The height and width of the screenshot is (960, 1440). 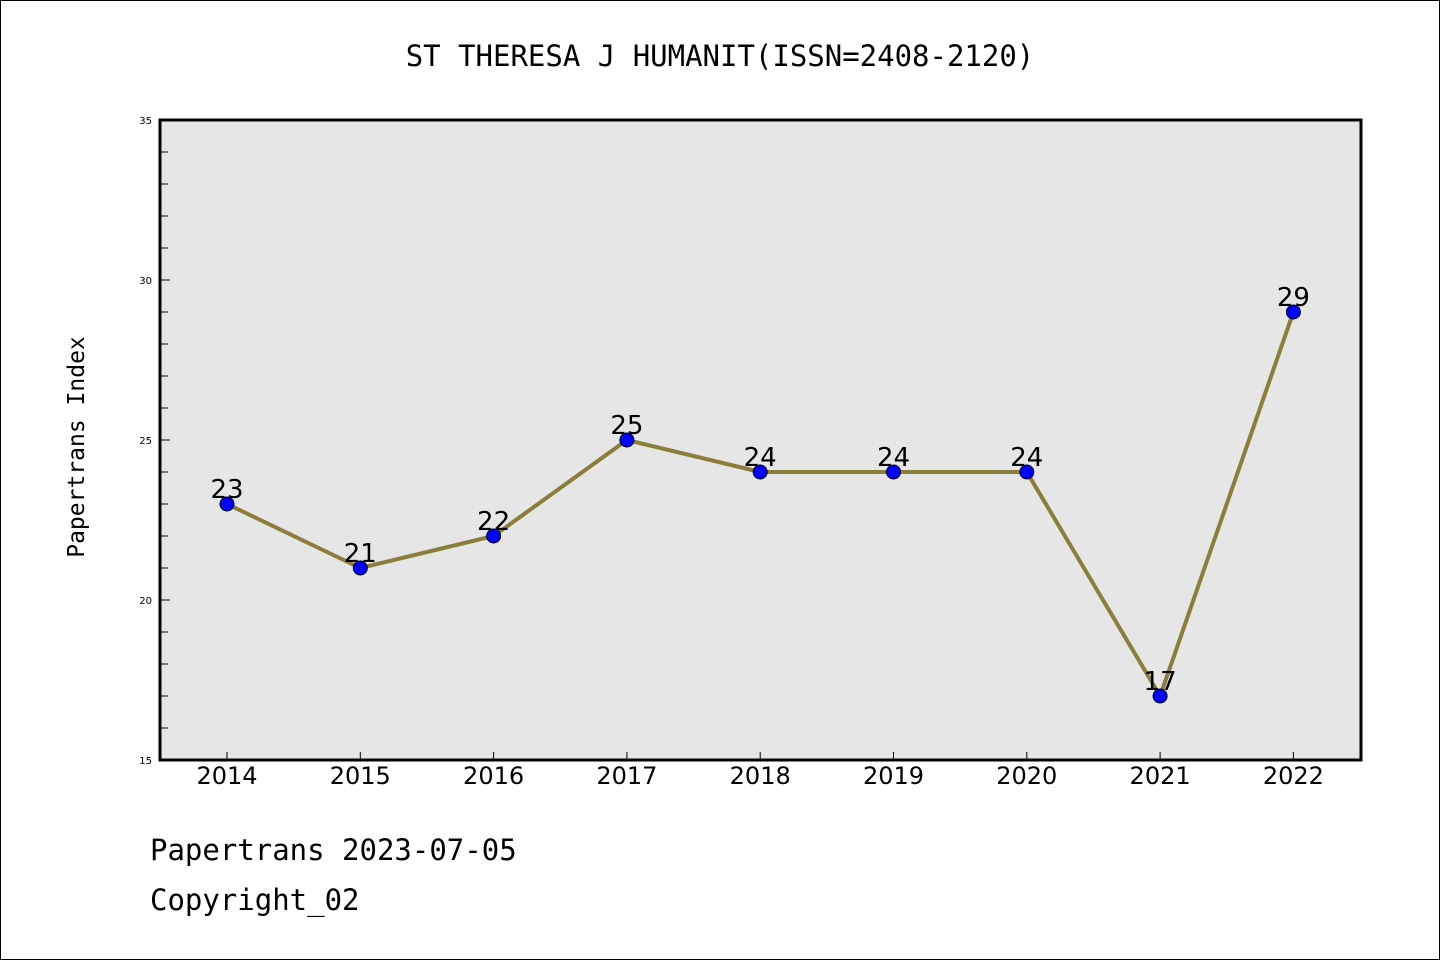 What do you see at coordinates (77, 447) in the screenshot?
I see `y-axis-label: Papertrans Index` at bounding box center [77, 447].